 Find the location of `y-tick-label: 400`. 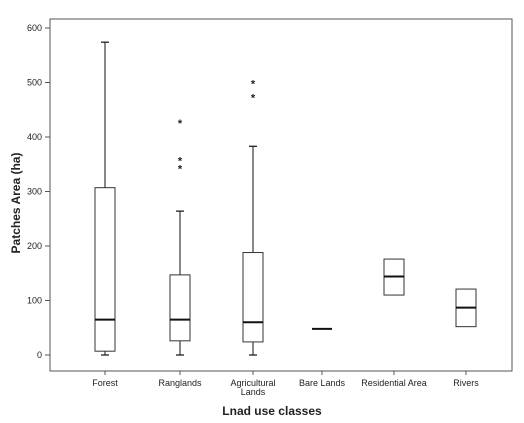

y-tick-label: 400 is located at coordinates (34, 137).